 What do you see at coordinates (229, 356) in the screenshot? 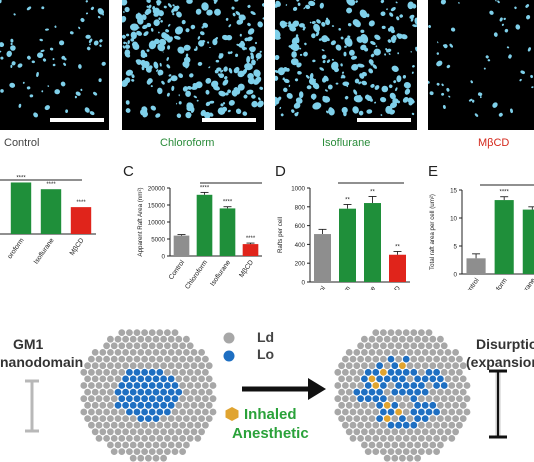
I see `legend-lo-dot` at bounding box center [229, 356].